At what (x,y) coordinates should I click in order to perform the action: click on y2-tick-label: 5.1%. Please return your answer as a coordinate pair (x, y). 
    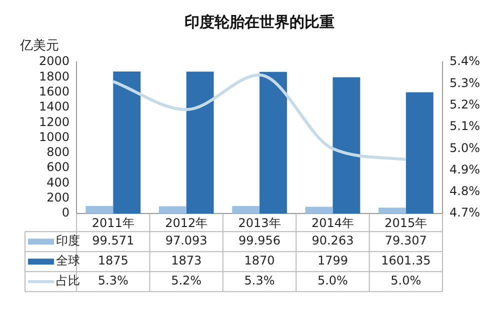
    Looking at the image, I should click on (465, 126).